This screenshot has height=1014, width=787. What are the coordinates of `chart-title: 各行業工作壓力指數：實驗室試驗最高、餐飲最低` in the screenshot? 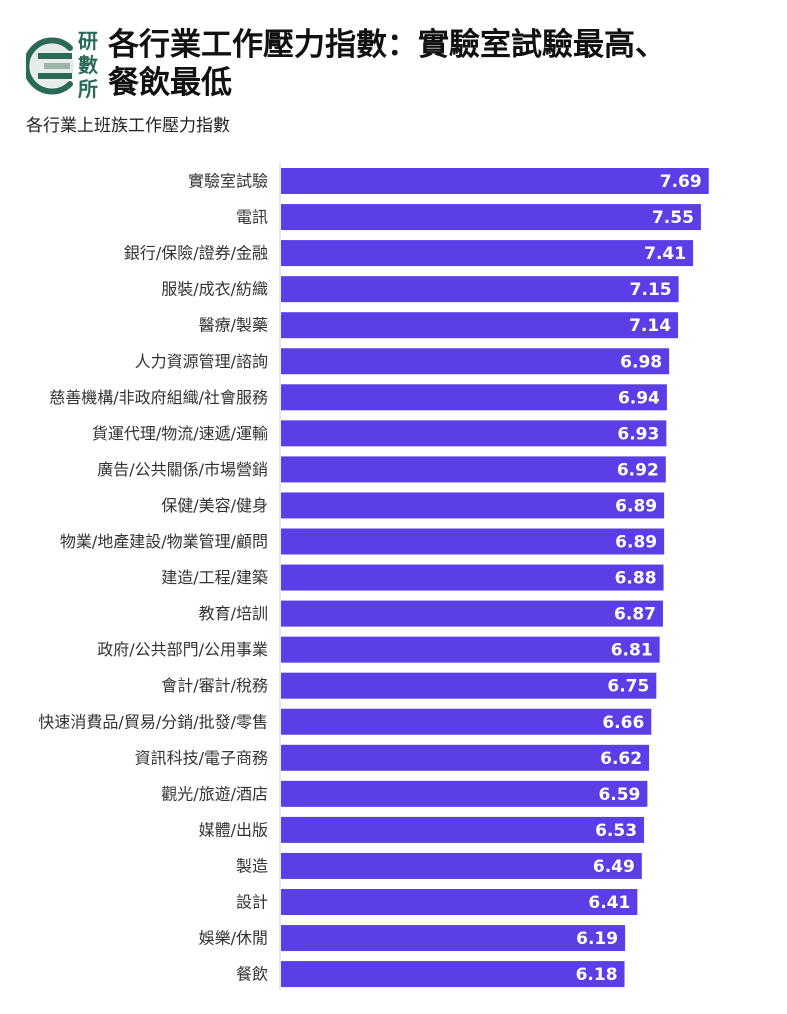 It's located at (387, 64).